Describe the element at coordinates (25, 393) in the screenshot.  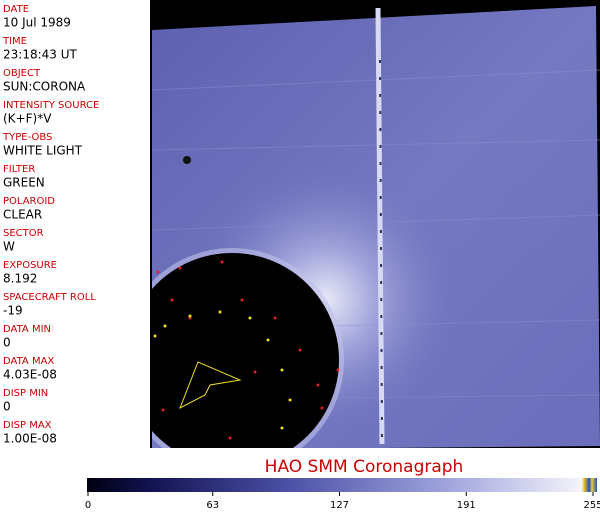
I see `field-label: DISP MIN` at that location.